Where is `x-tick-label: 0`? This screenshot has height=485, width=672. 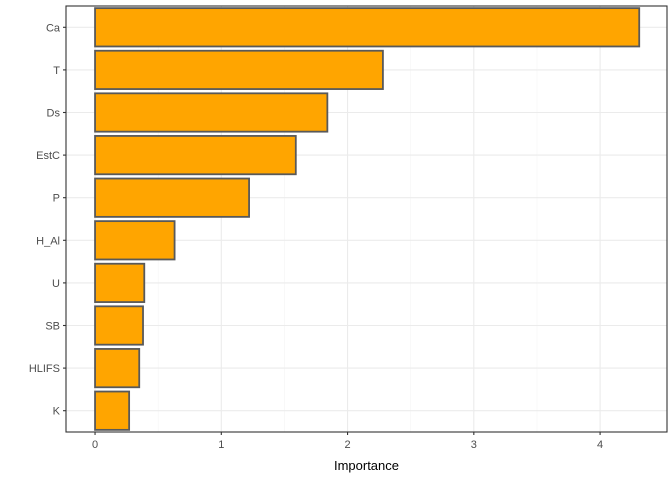
x-tick-label: 0 is located at coordinates (95, 445).